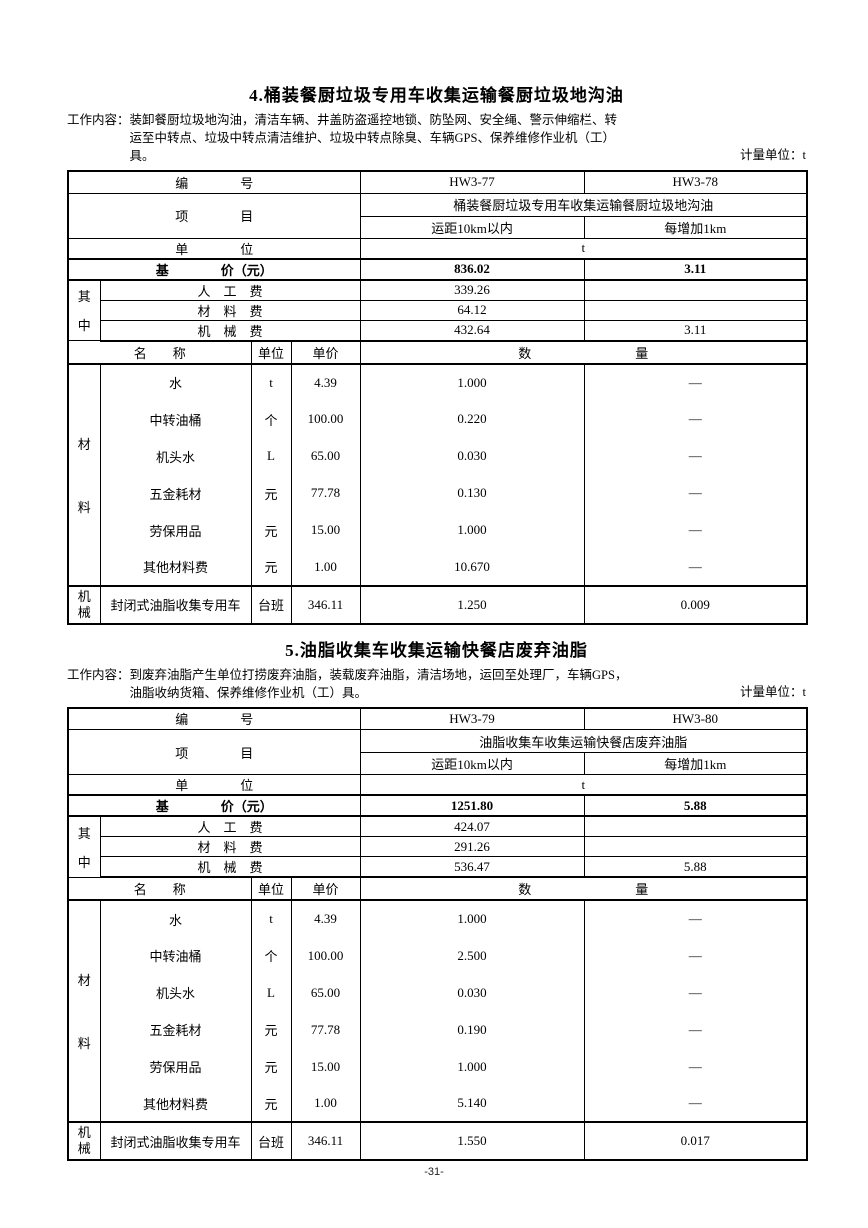 Image resolution: width=868 pixels, height=1228 pixels. What do you see at coordinates (695, 1141) in the screenshot?
I see `machine-qty-cell: 0.017` at bounding box center [695, 1141].